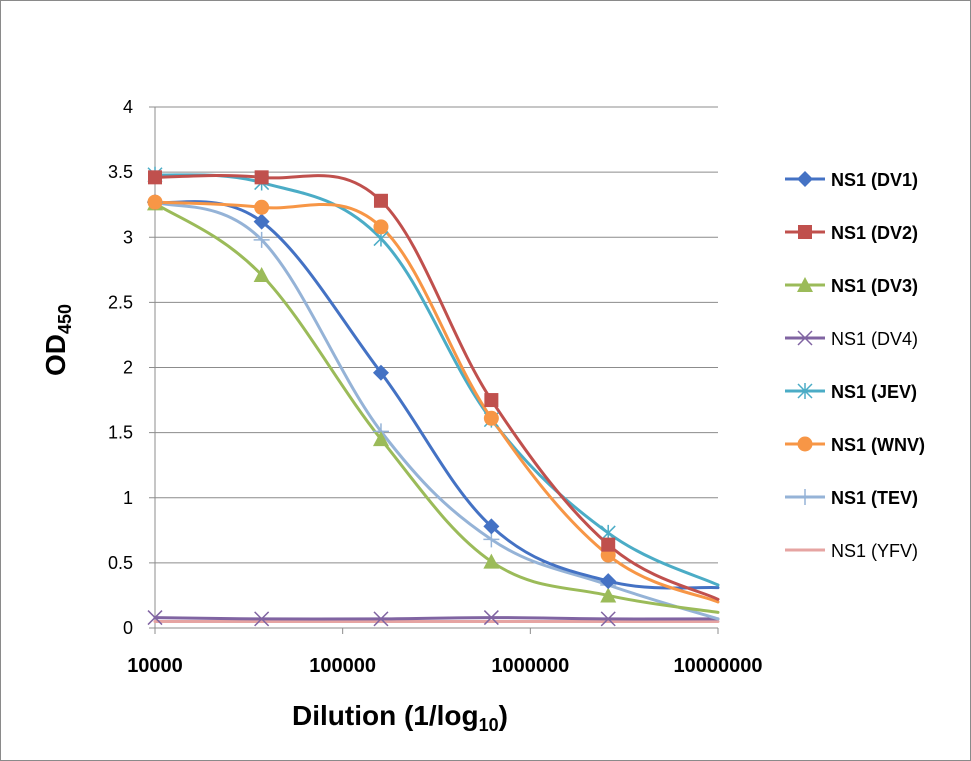 This screenshot has width=971, height=761. Describe the element at coordinates (874, 551) in the screenshot. I see `legend-label: NS1 (YFV)` at that location.